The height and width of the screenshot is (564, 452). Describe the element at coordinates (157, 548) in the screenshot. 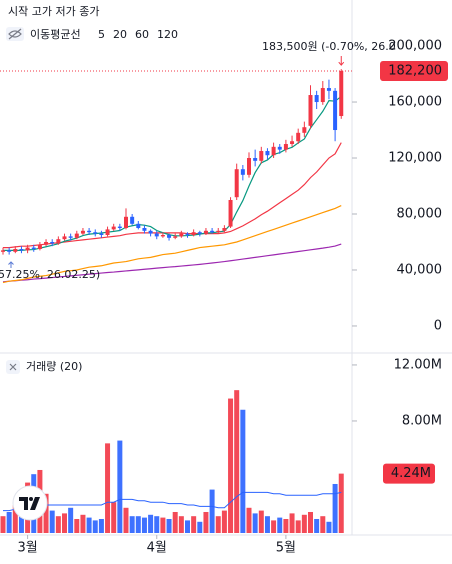

I see `x-tick-label: 4월` at that location.